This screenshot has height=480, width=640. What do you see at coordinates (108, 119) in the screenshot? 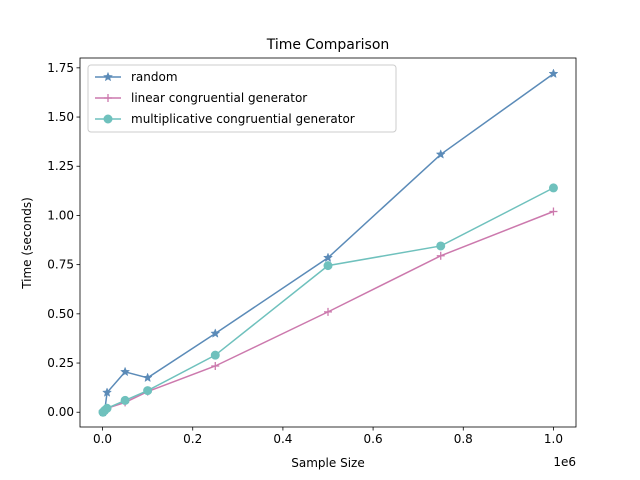
I see `legend-marker-multiplicative-congruential-generator` at bounding box center [108, 119].